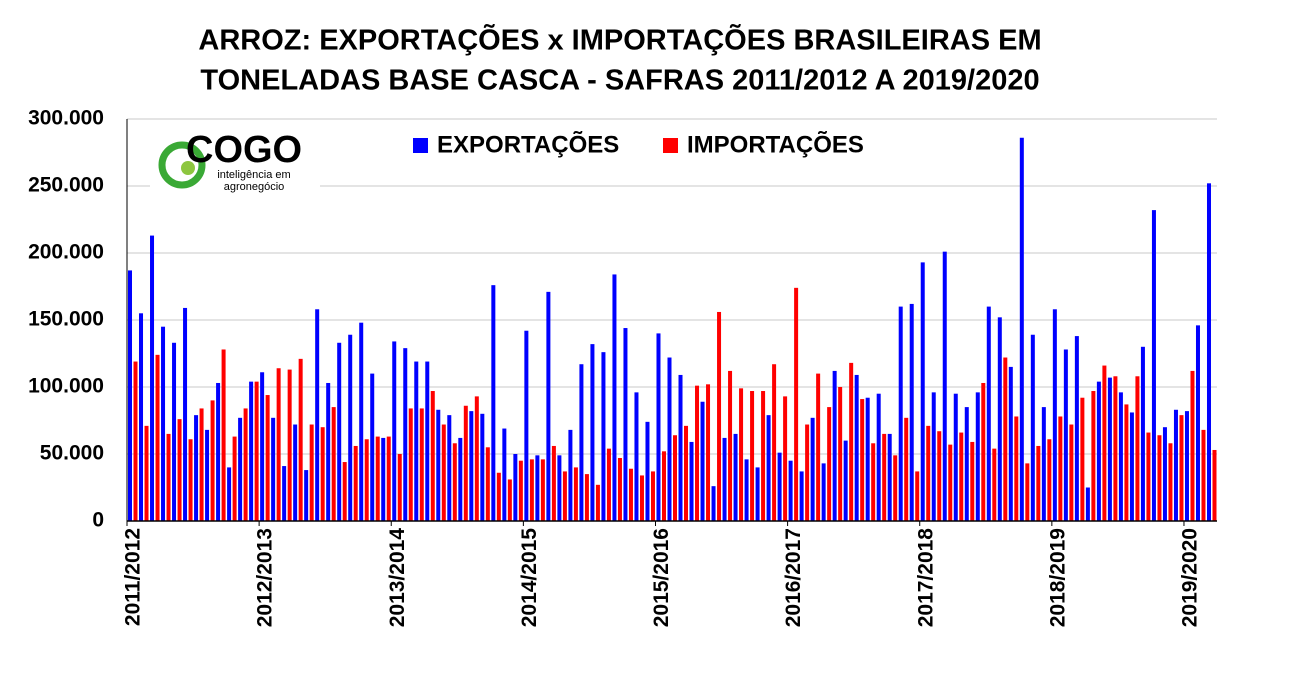 This screenshot has height=684, width=1291. What do you see at coordinates (66, 252) in the screenshot?
I see `y-tick-label: 200.000` at bounding box center [66, 252].